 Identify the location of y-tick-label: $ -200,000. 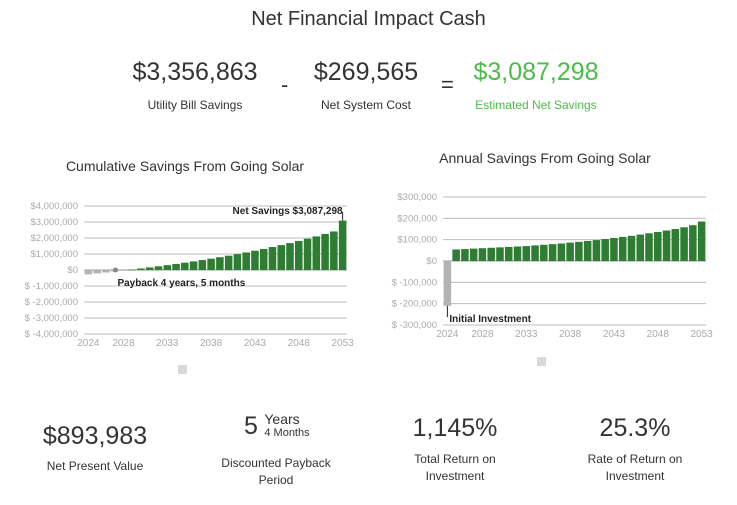
(414, 304).